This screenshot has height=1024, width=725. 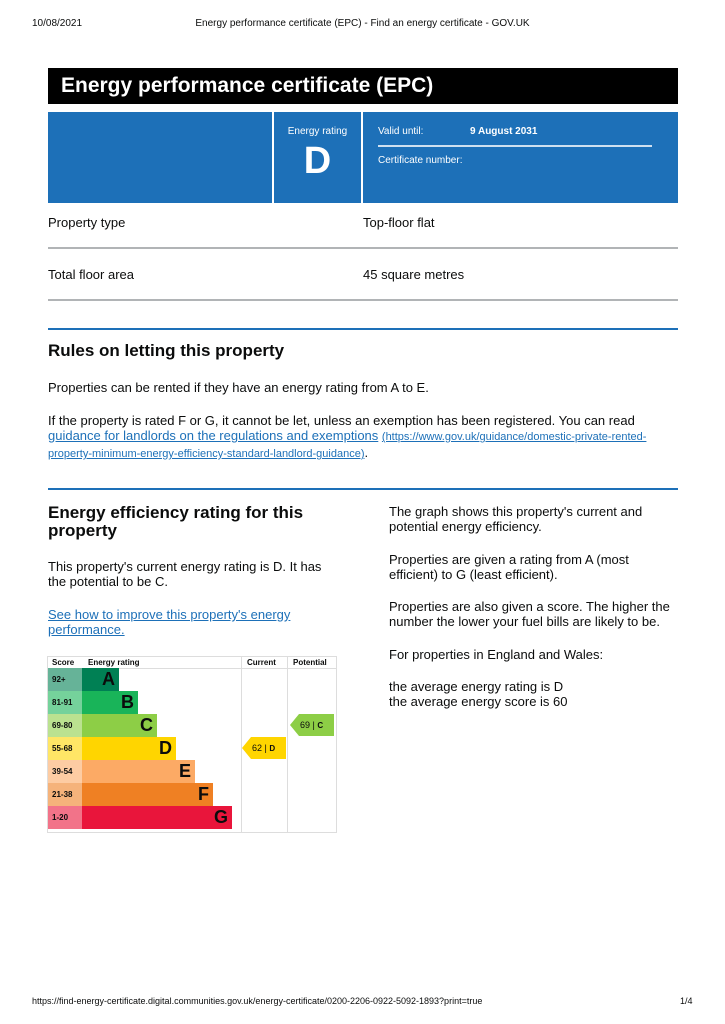 What do you see at coordinates (476, 686) in the screenshot?
I see `average-rating: the average energy rating is D` at bounding box center [476, 686].